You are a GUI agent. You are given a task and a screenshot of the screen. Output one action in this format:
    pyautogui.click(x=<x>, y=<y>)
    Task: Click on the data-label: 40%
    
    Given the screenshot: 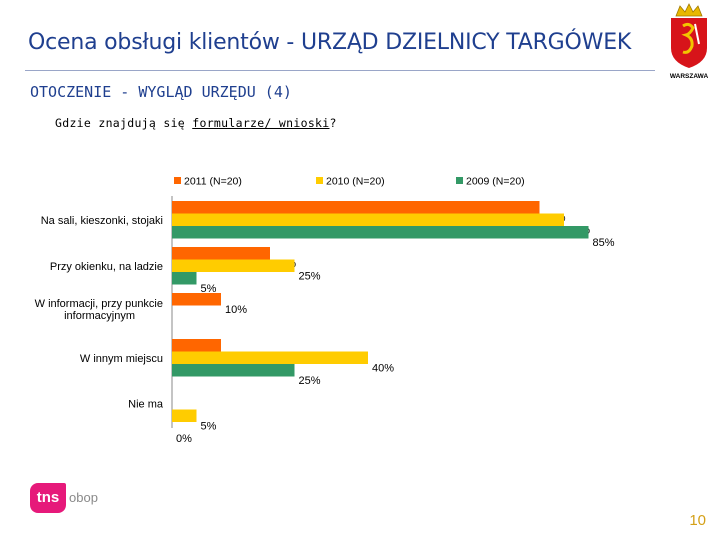 What is the action you would take?
    pyautogui.click(x=383, y=369)
    